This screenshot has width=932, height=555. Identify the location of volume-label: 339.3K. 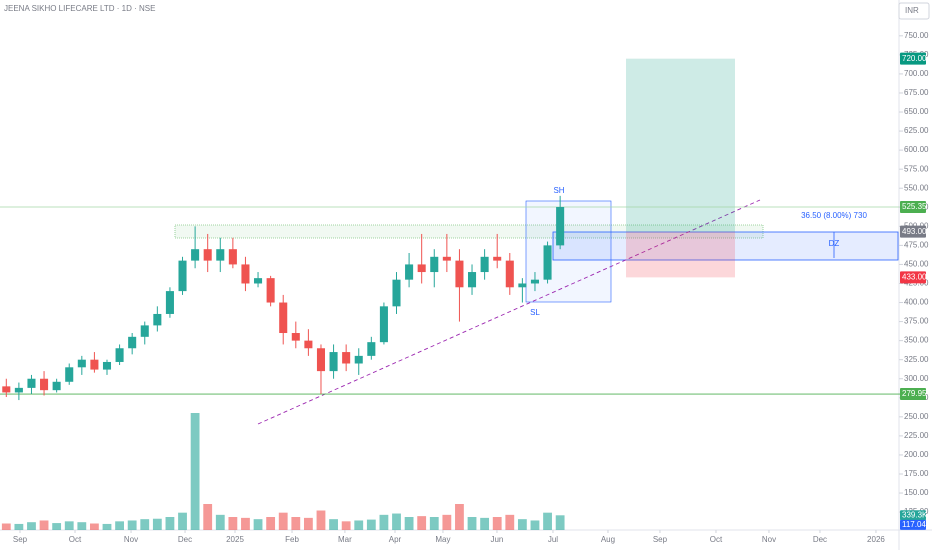
(915, 514).